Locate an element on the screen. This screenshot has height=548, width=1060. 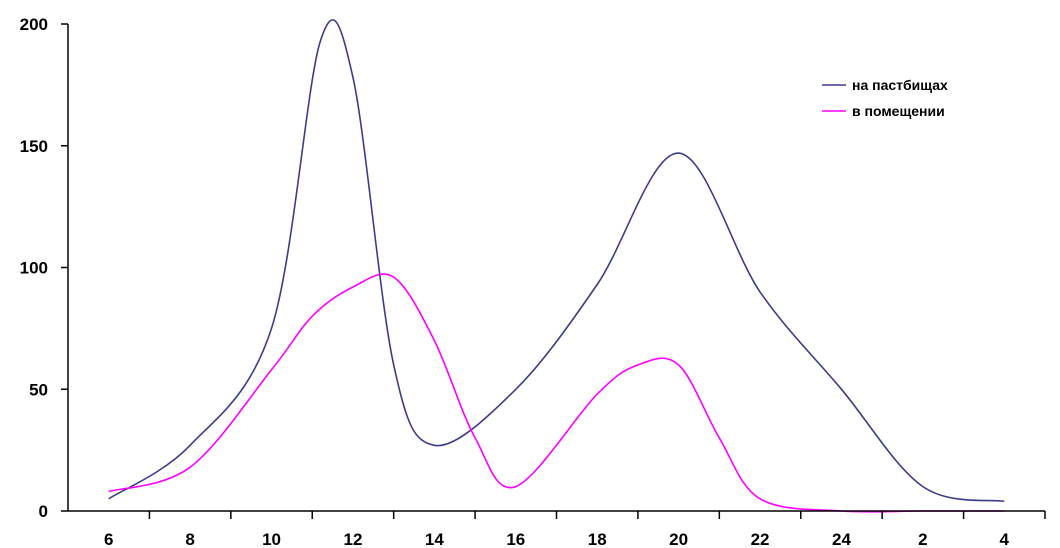
y-axis-ticks: 0 50 100 150 200 is located at coordinates (44, 268).